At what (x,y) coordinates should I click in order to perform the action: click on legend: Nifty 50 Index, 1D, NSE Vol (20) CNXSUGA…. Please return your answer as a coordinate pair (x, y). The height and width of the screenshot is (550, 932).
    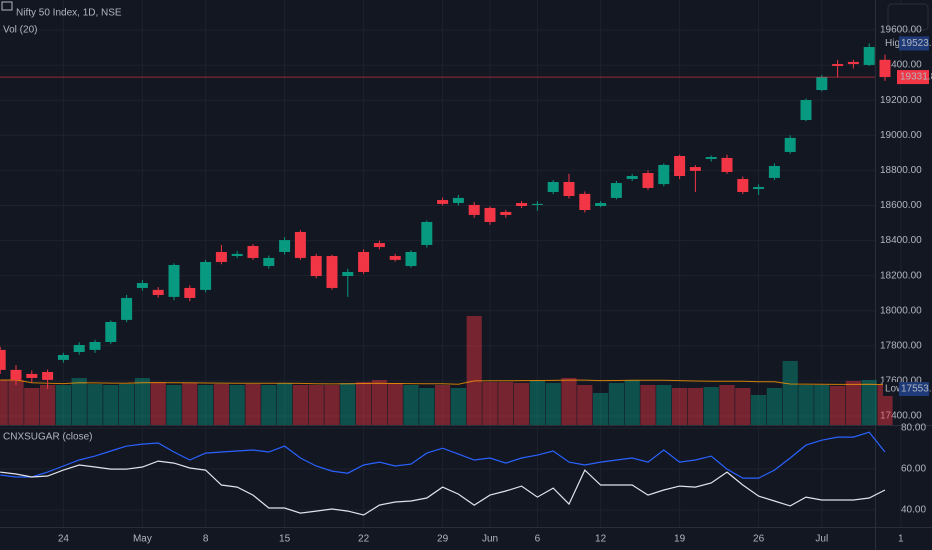
    Looking at the image, I should click on (61, 222).